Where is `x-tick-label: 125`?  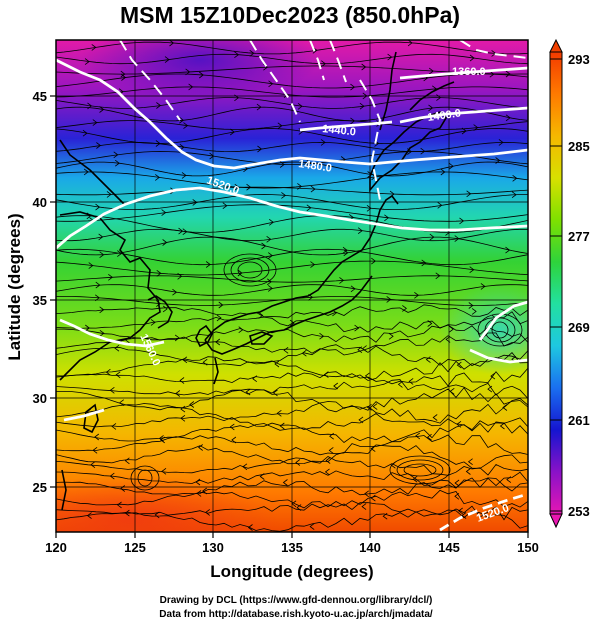
x-tick-label: 125 is located at coordinates (135, 547).